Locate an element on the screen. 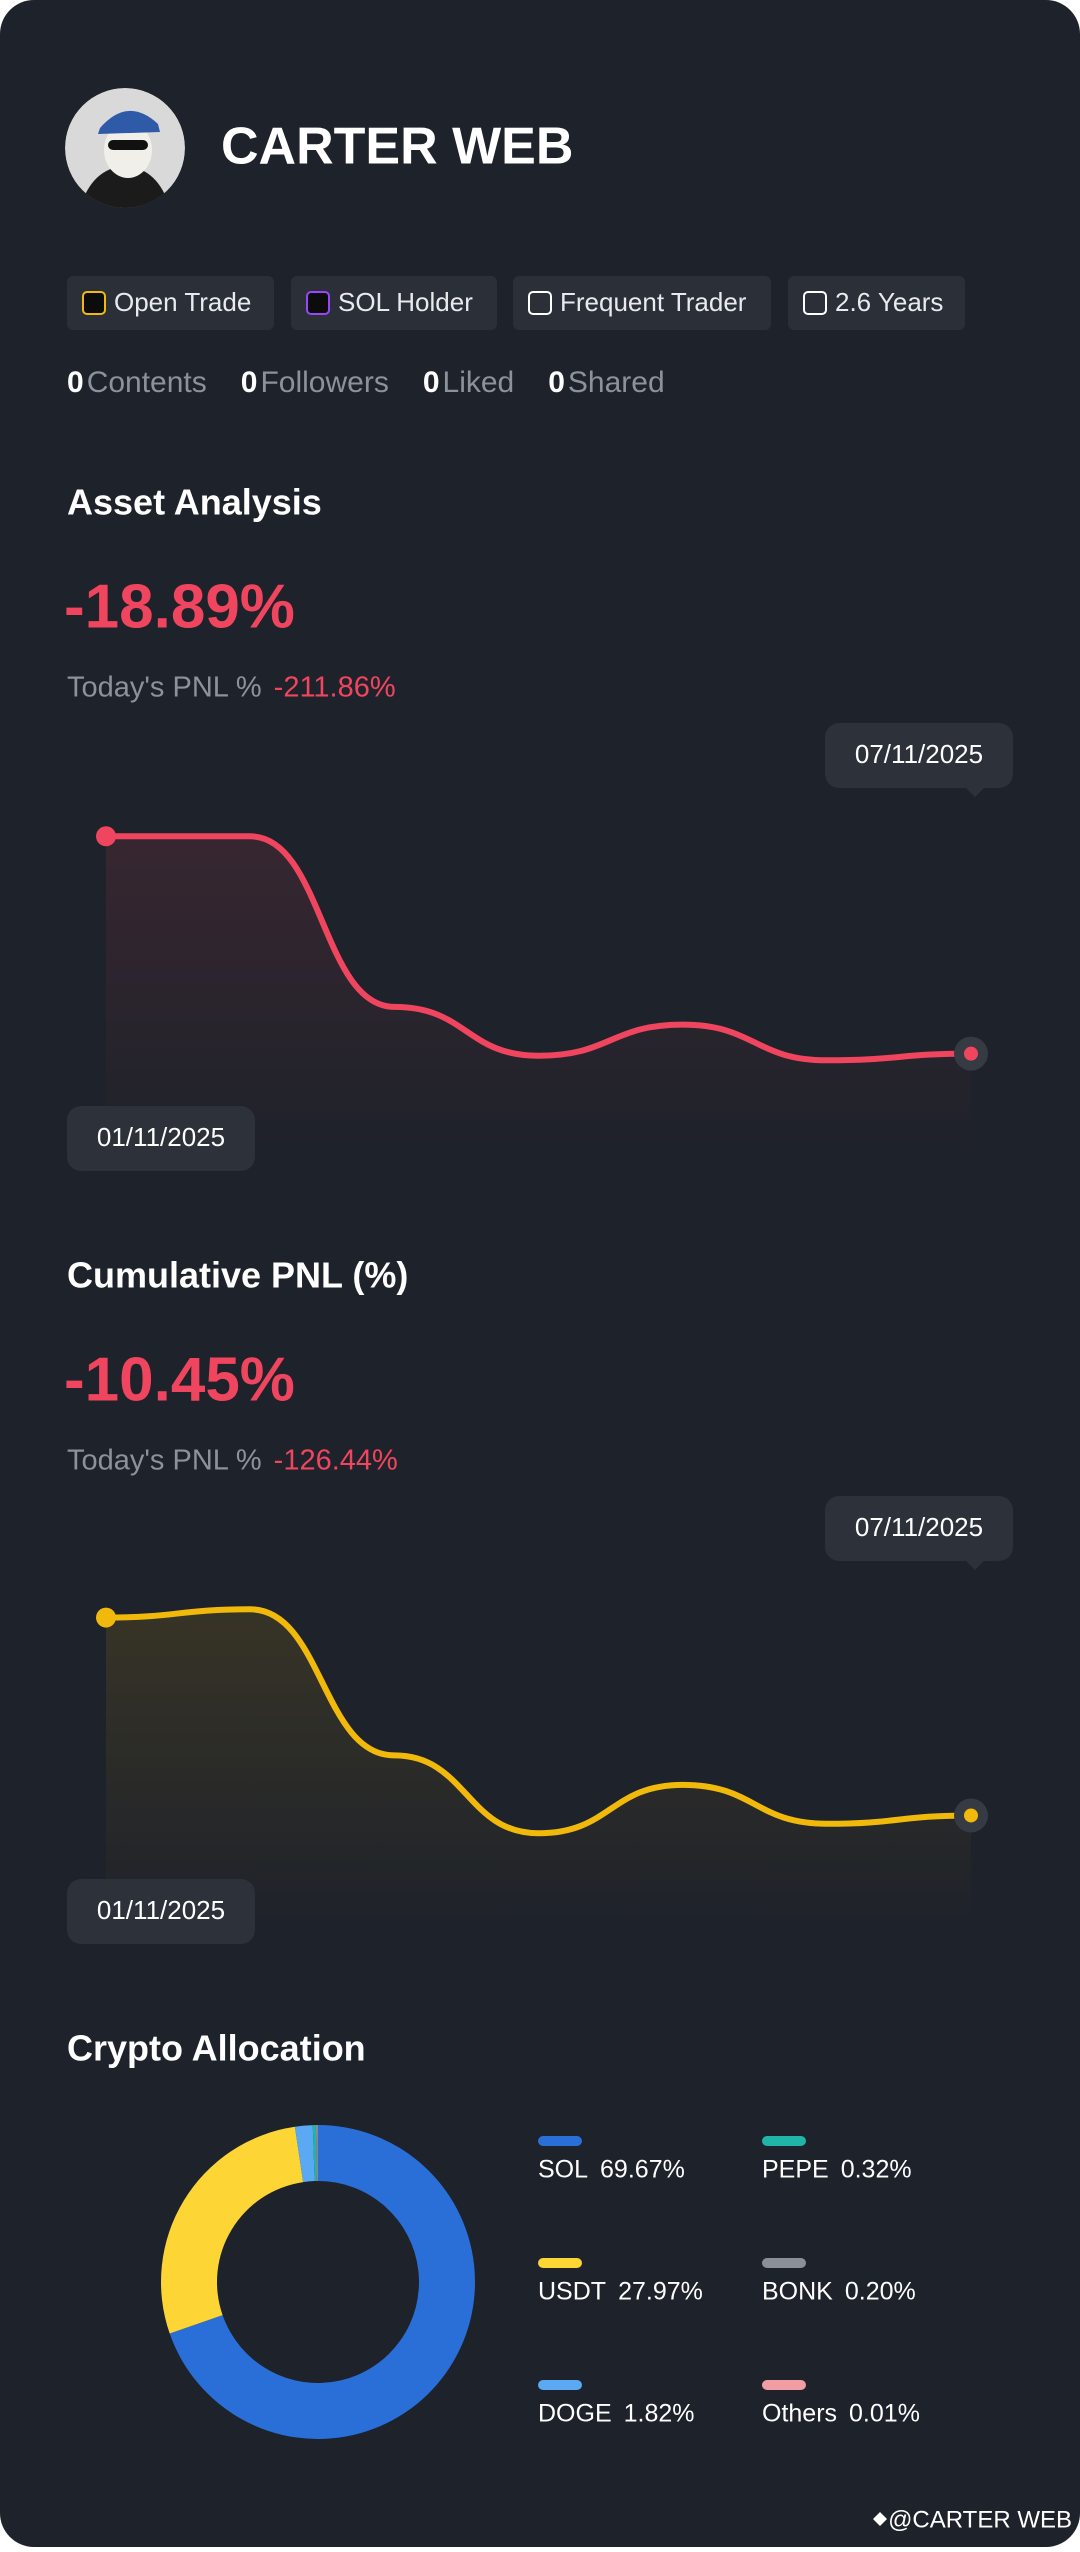 Image resolution: width=1080 pixels, height=2552 pixels. legend-value: 0.20% is located at coordinates (880, 2292).